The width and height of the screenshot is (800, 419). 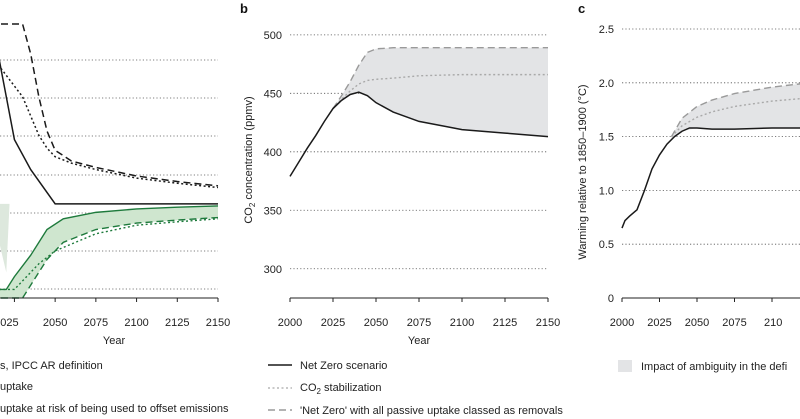 What do you see at coordinates (273, 94) in the screenshot?
I see `panel-b-y-tick-label: 450` at bounding box center [273, 94].